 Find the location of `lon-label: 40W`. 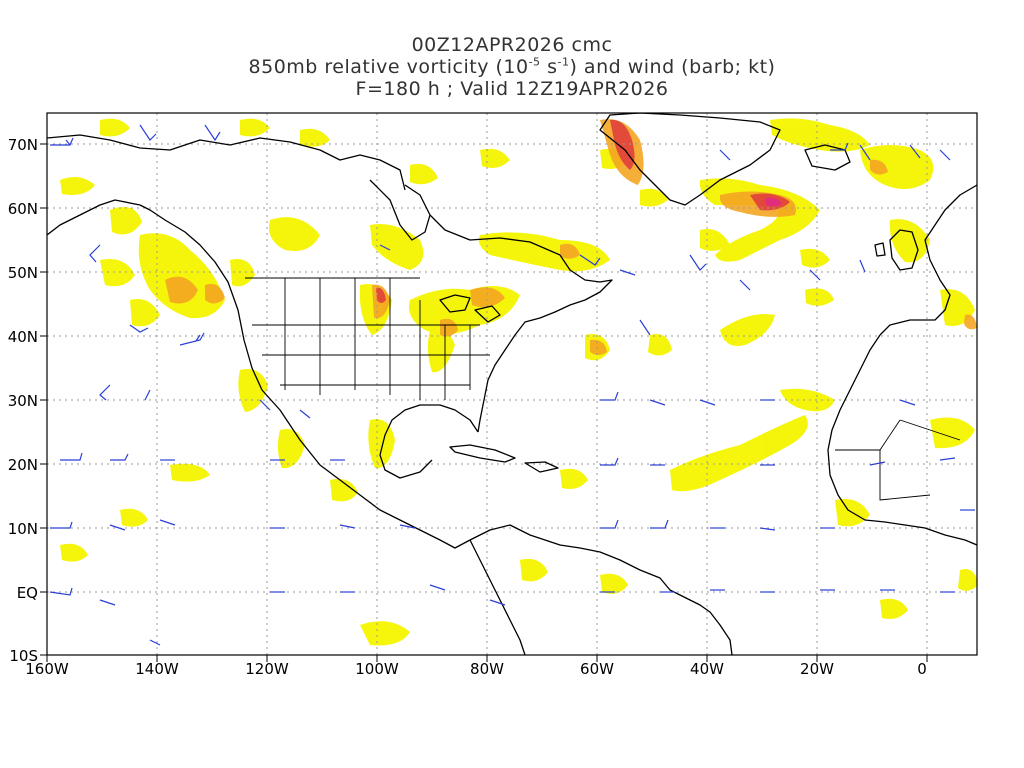

lon-label: 40W is located at coordinates (707, 669).